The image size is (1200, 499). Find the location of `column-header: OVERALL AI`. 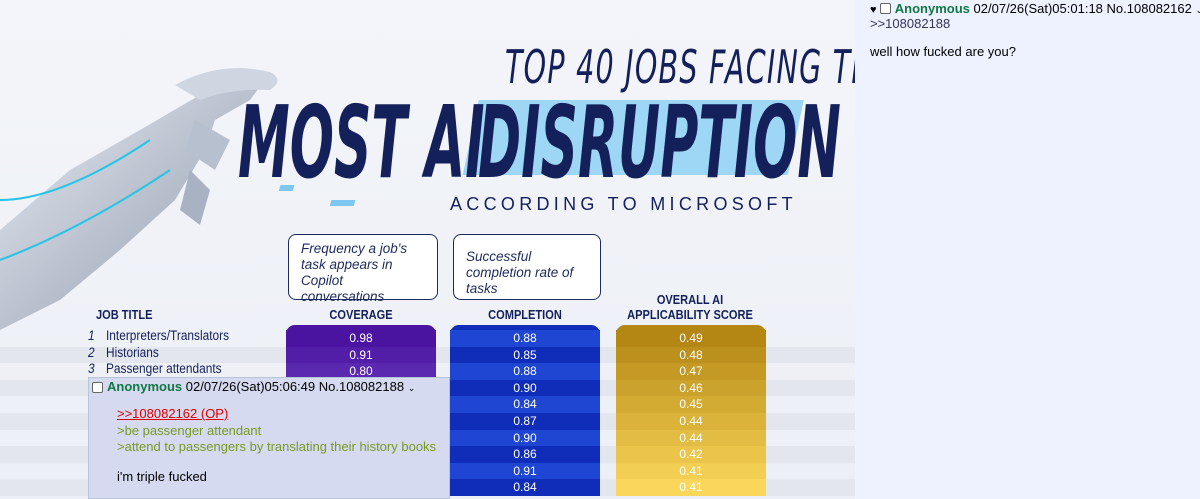

column-header: OVERALL AI is located at coordinates (690, 299).